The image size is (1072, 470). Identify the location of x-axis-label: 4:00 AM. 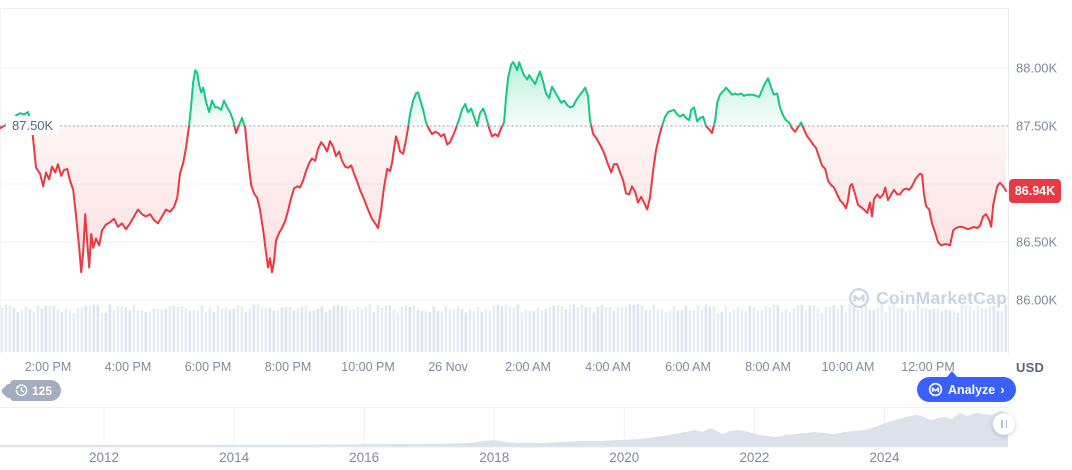
(608, 367).